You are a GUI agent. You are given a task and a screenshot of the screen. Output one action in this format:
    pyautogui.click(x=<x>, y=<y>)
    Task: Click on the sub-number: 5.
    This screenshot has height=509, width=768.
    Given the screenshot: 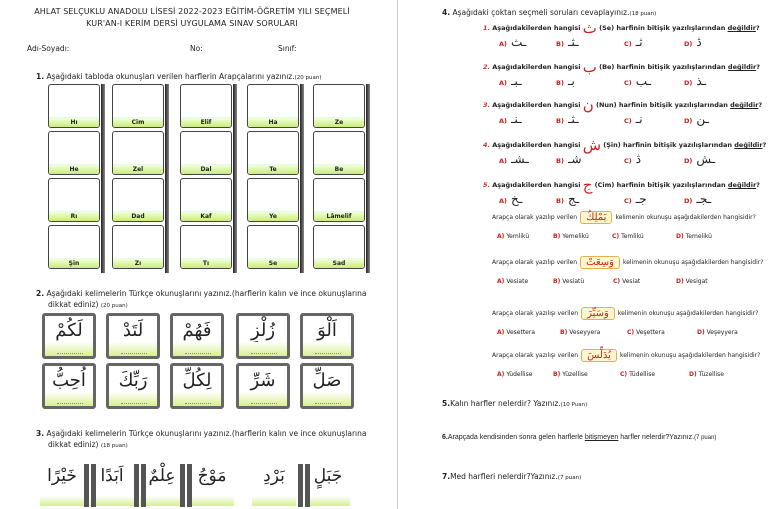 What is the action you would take?
    pyautogui.click(x=486, y=185)
    